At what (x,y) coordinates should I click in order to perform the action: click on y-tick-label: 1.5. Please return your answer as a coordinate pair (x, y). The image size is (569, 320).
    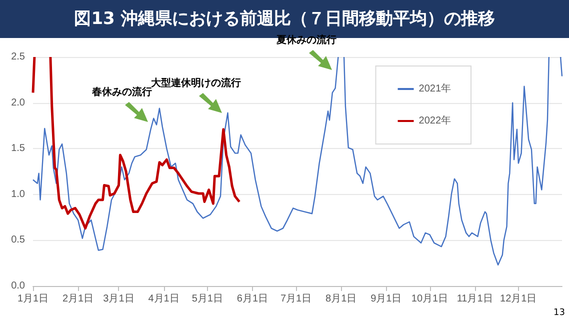
    Looking at the image, I should click on (18, 148).